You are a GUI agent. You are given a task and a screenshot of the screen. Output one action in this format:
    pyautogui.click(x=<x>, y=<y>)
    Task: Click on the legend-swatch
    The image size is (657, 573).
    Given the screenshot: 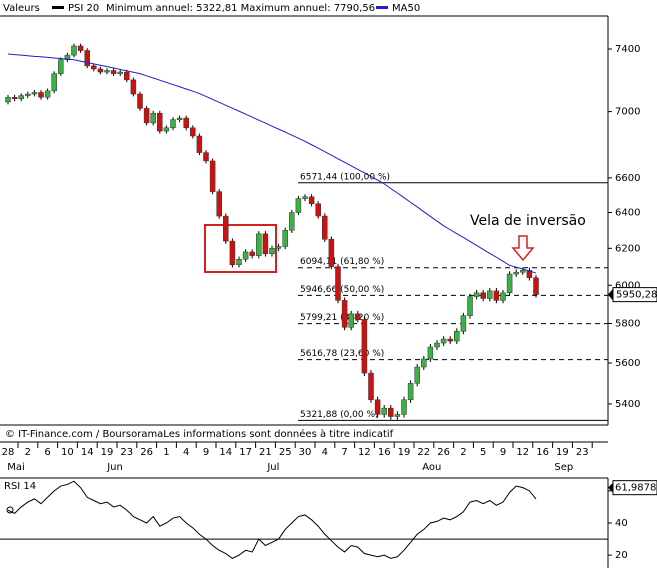 What is the action you would take?
    pyautogui.click(x=382, y=7)
    